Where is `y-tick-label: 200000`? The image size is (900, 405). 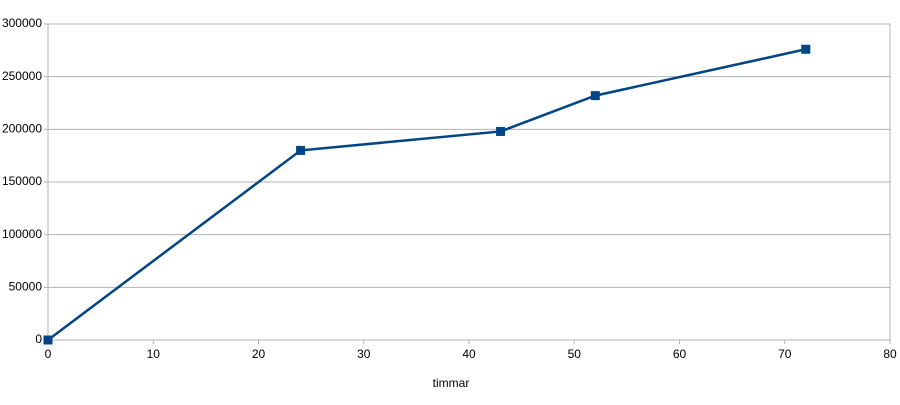 y-tick-label: 200000 is located at coordinates (22, 129).